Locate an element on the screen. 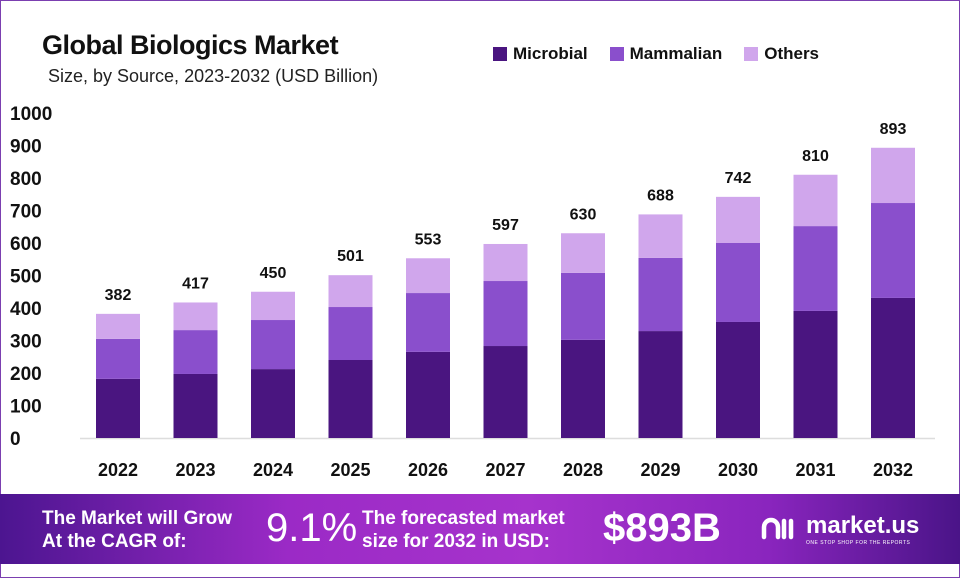 This screenshot has width=960, height=578. total-label: 630 is located at coordinates (583, 214).